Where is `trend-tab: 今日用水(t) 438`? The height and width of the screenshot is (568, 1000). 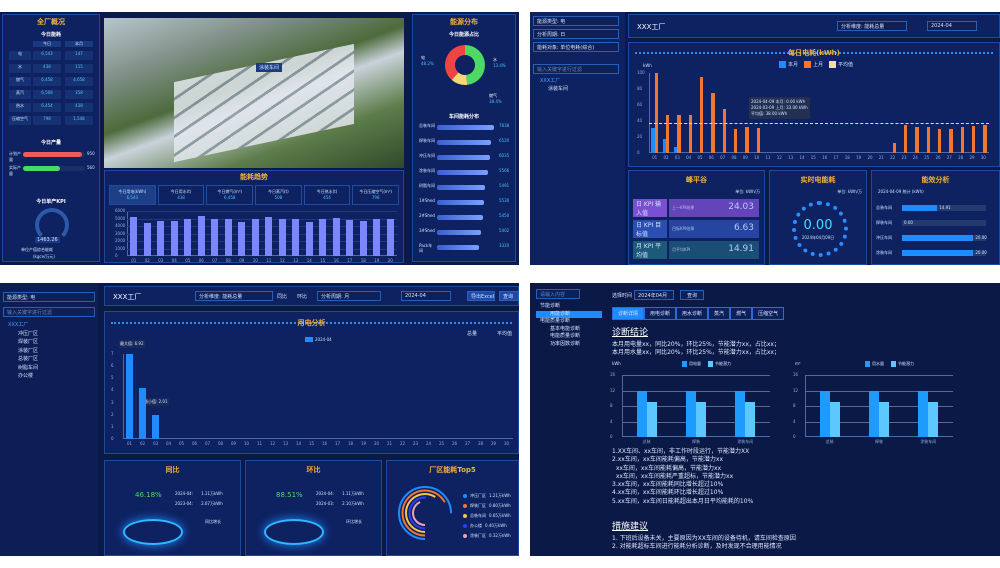 trend-tab: 今日用水(t) 438 is located at coordinates (181, 195).